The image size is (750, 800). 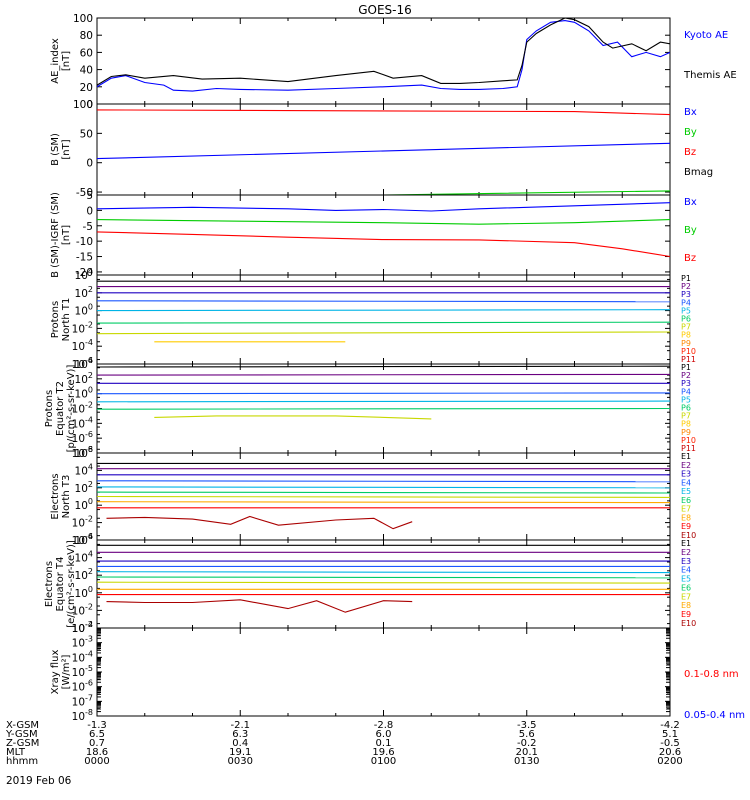 What do you see at coordinates (39, 781) in the screenshot?
I see `date-label: 2019 Feb 06` at bounding box center [39, 781].